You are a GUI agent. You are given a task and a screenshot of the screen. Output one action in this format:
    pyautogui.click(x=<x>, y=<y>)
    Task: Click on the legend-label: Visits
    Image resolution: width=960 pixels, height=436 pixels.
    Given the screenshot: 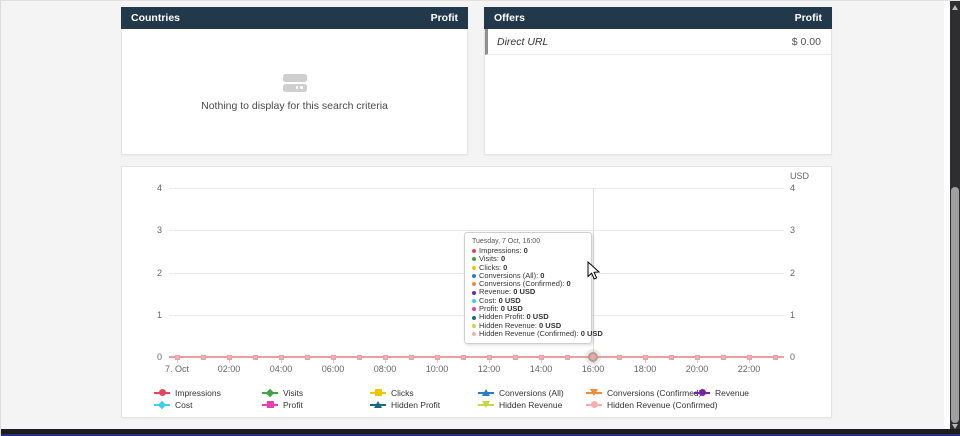 What is the action you would take?
    pyautogui.click(x=293, y=392)
    